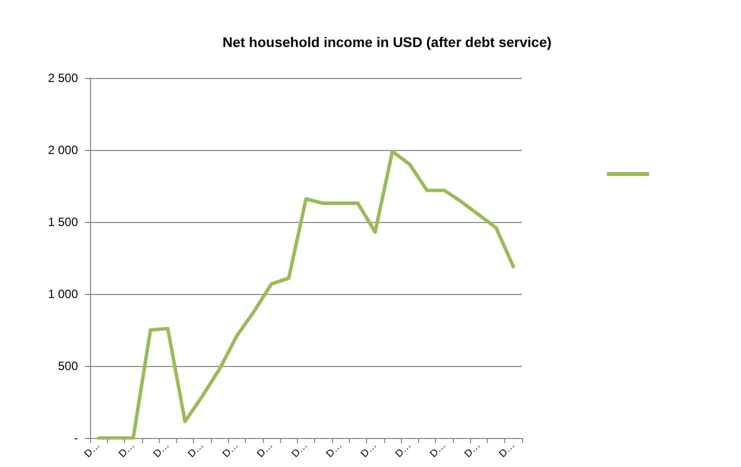 This screenshot has height=467, width=741. I want to click on chart-title: Net household income in USD (after debt service), so click(387, 42).